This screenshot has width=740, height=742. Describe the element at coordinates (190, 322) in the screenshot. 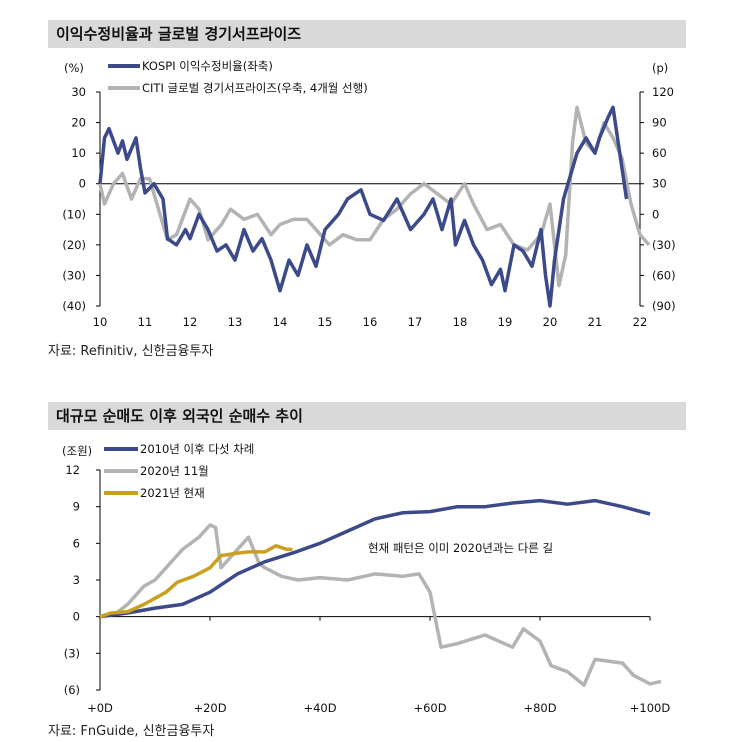

I see `x-tick-label: 12` at that location.